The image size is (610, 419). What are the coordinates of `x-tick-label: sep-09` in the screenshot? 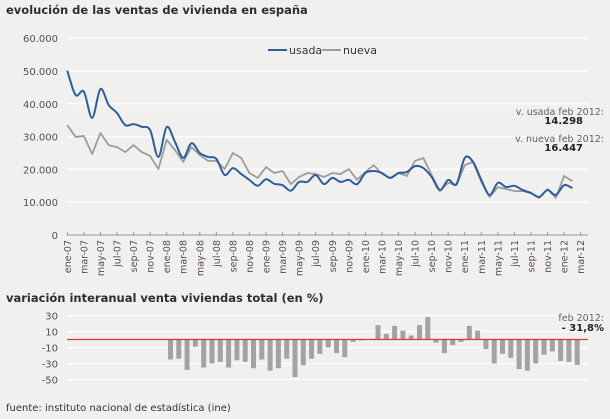 It's located at (333, 256).